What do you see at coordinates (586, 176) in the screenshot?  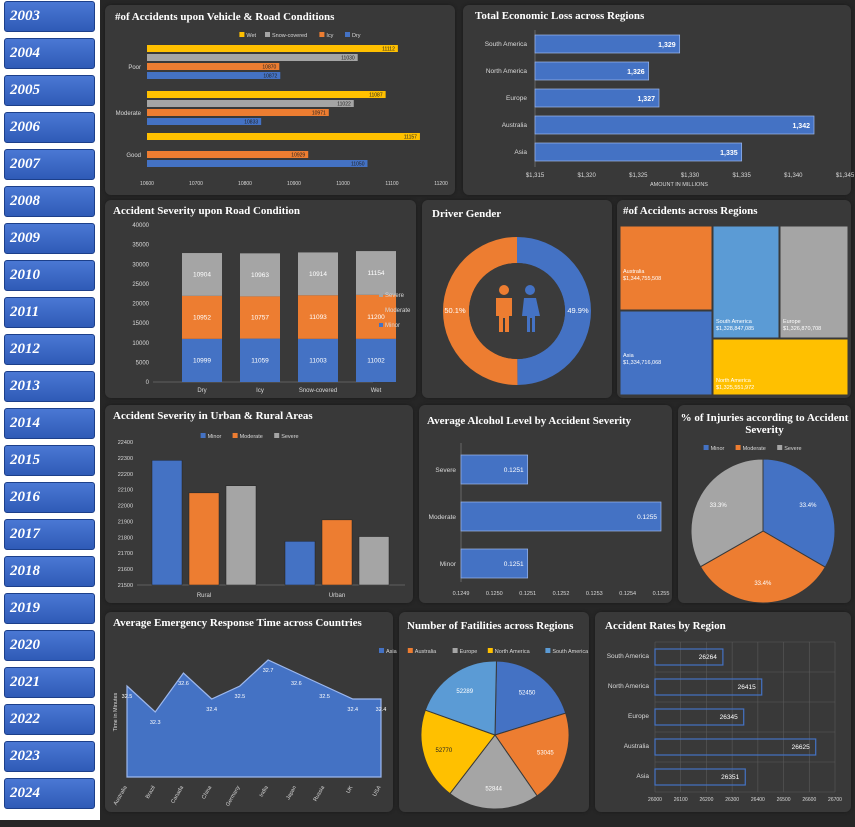 I see `x-tick-label: $1,320` at bounding box center [586, 176].